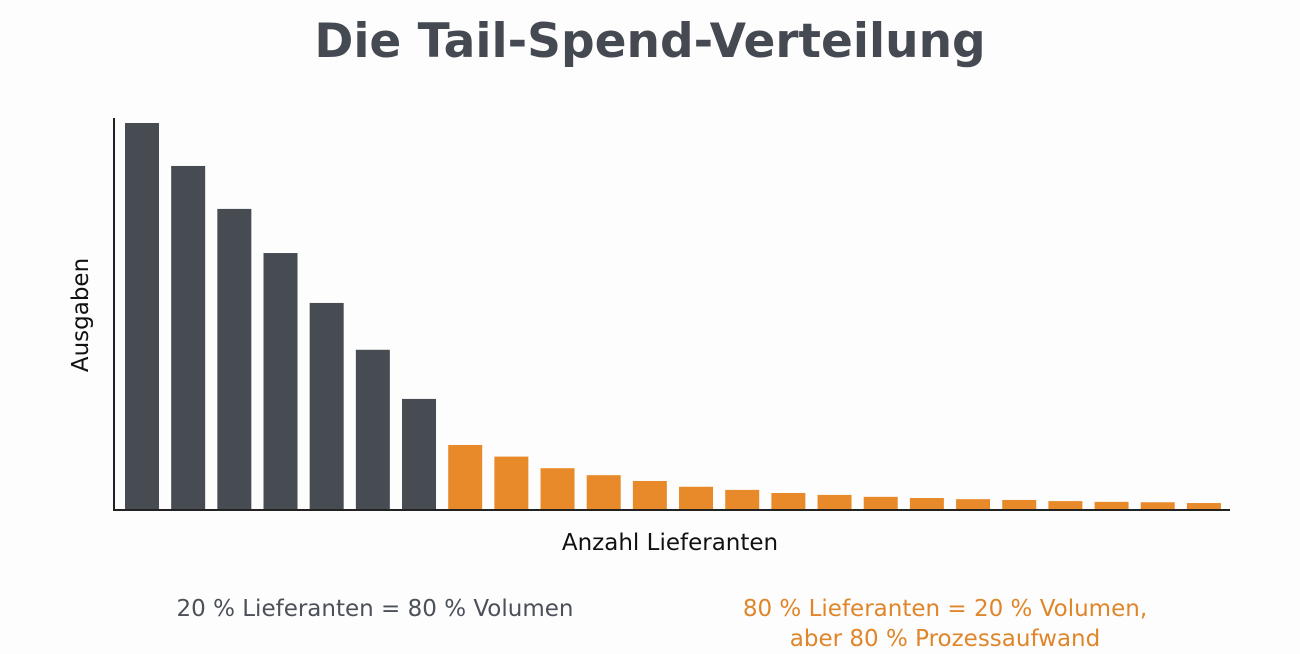 This screenshot has width=1300, height=654. What do you see at coordinates (375, 609) in the screenshot?
I see `annotation-top-suppliers: 20 % Lieferanten = 80 % Volumen` at bounding box center [375, 609].